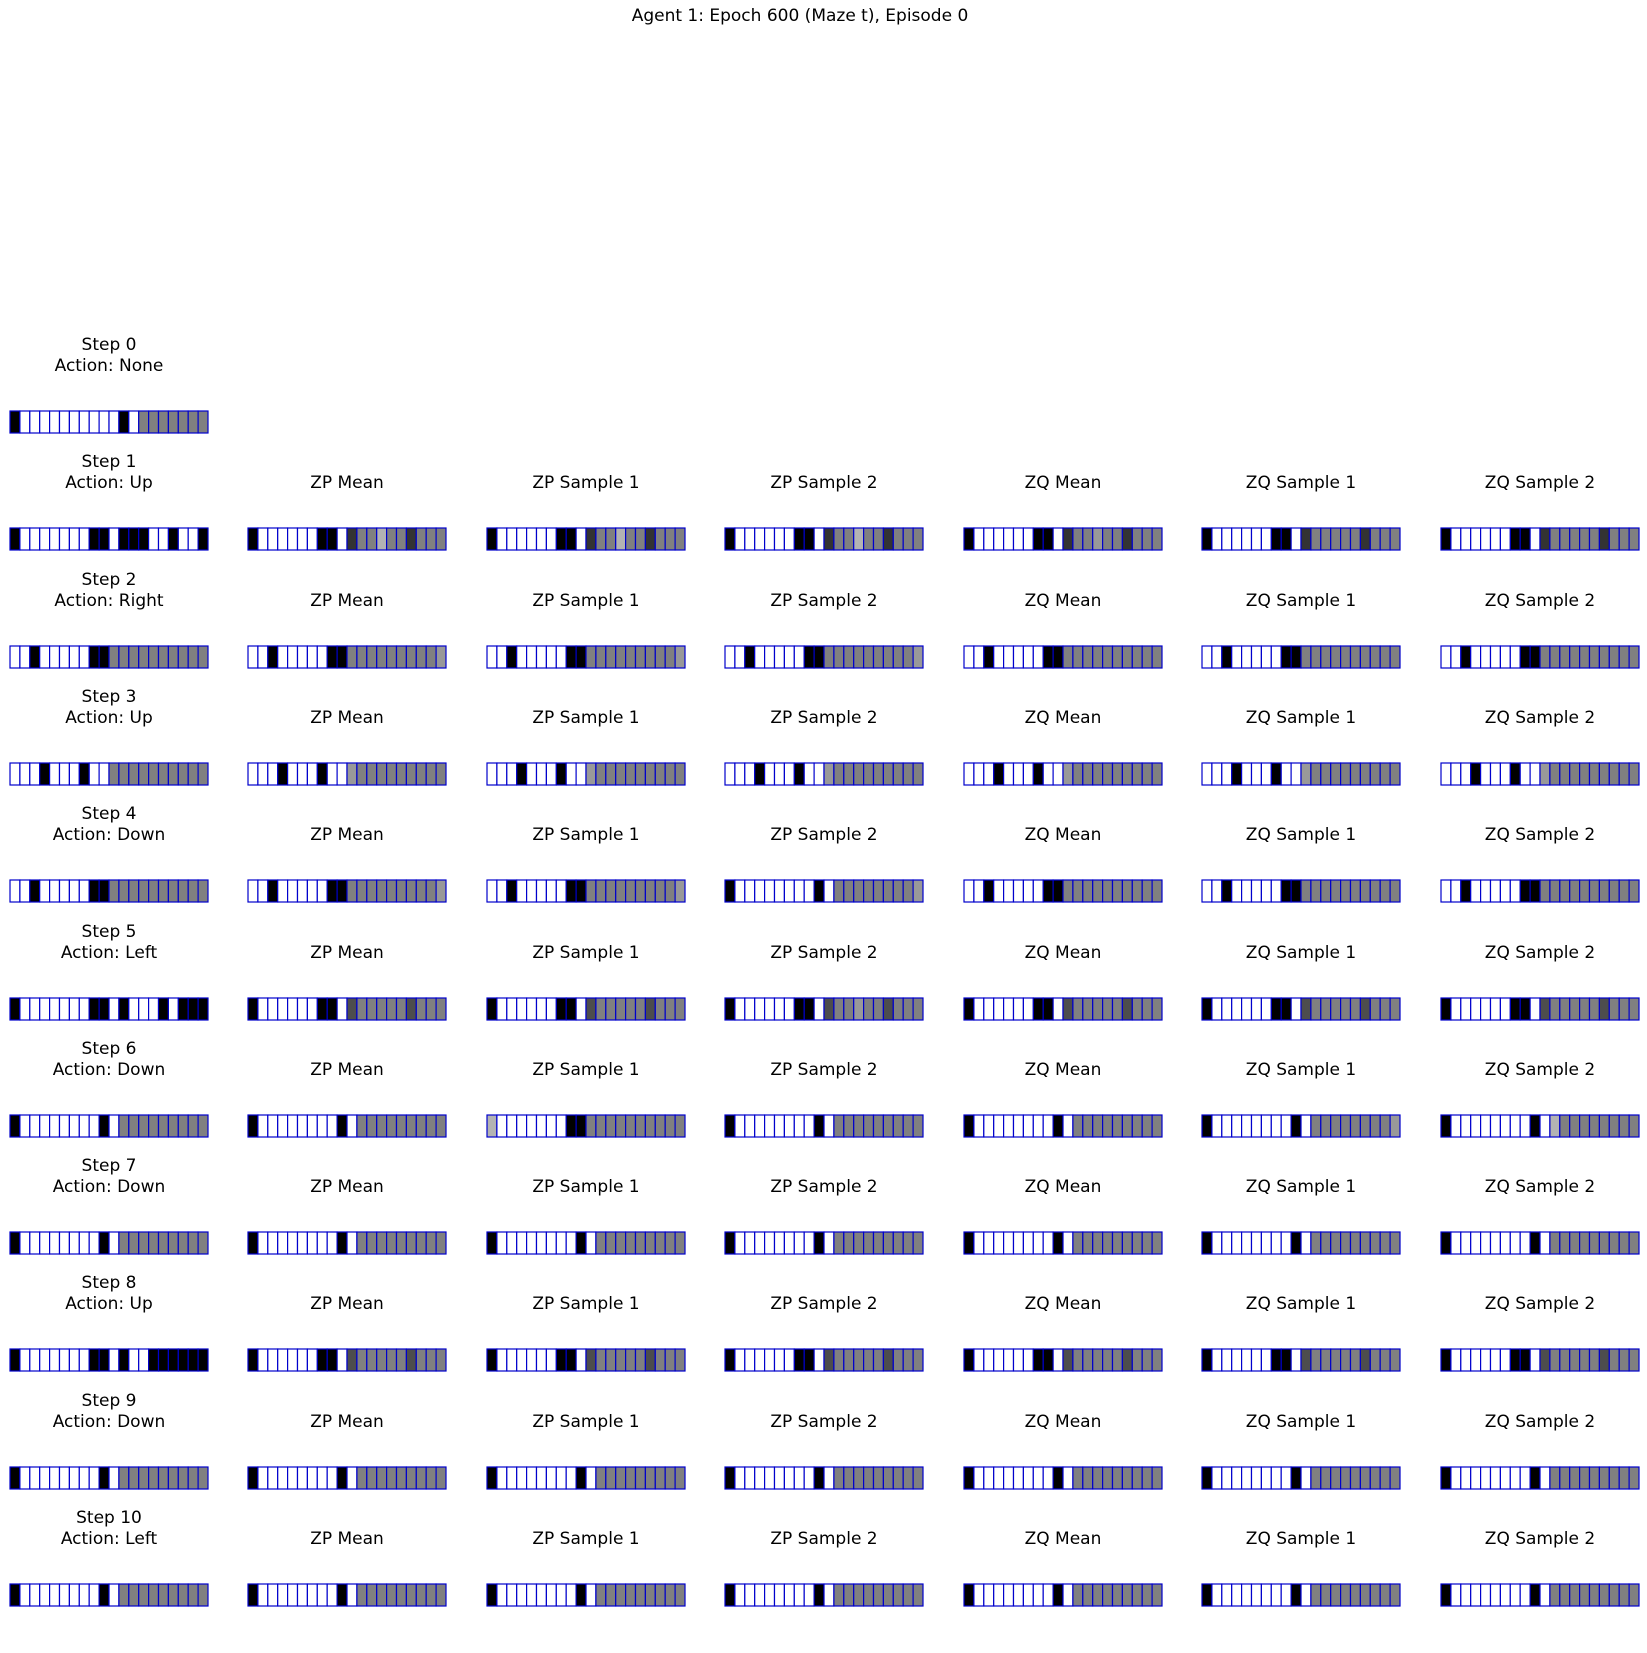 This screenshot has width=1647, height=1653. Describe the element at coordinates (824, 1304) in the screenshot. I see `column-title: ZP Sample 2` at that location.